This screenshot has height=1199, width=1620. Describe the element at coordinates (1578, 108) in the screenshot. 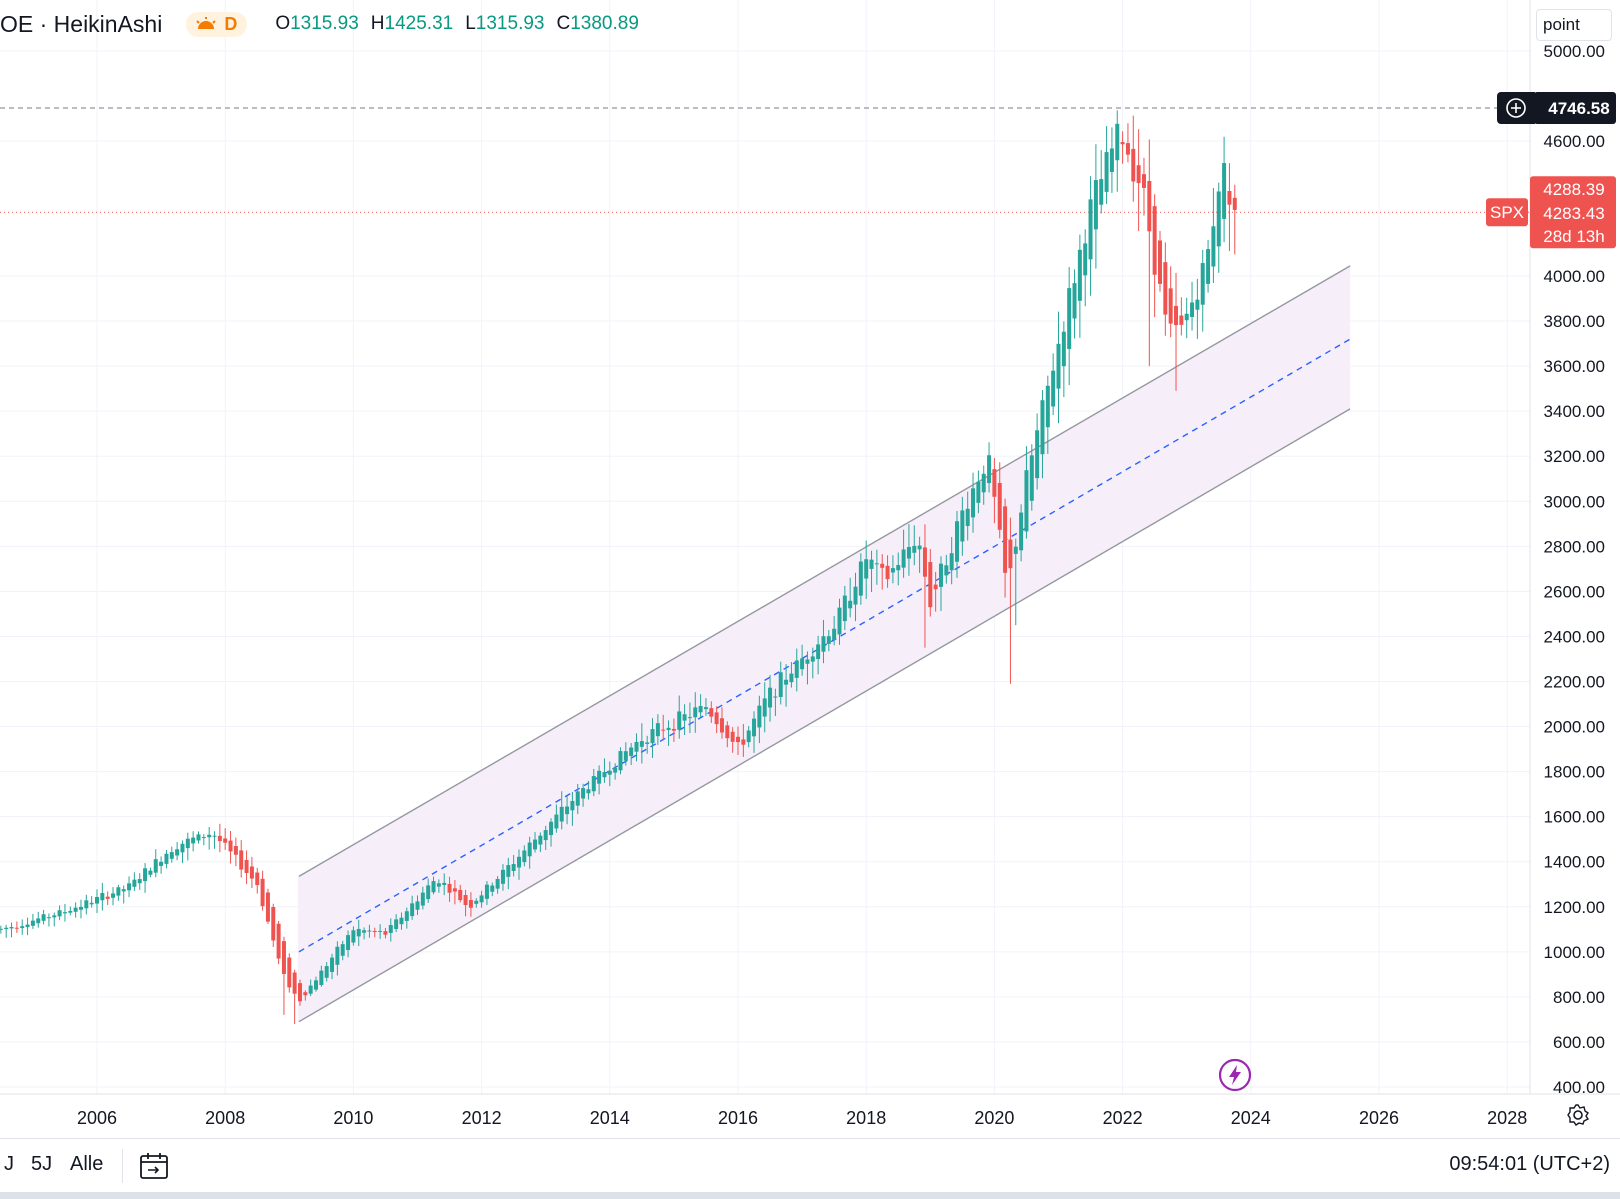

I see `crosshair-price-text: 4746.58` at that location.